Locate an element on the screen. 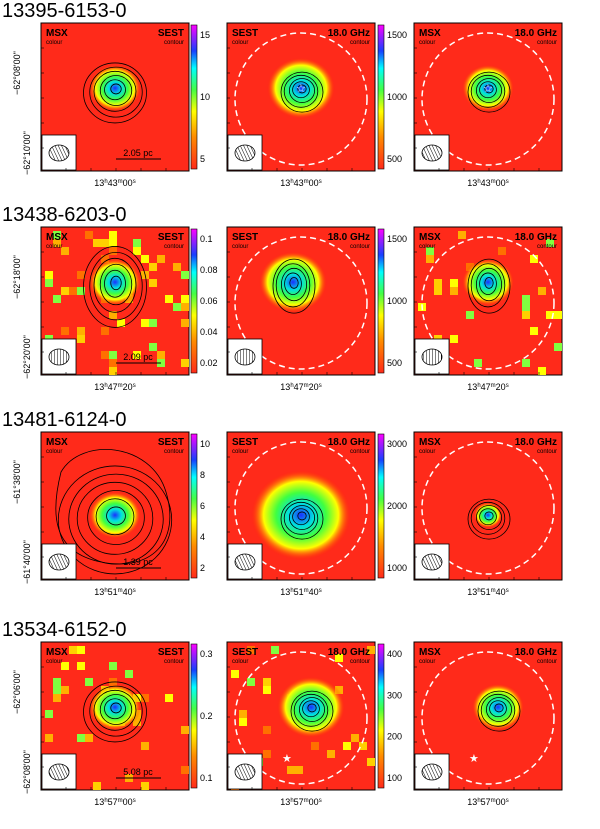 The width and height of the screenshot is (600, 829). colorbar-tick-label: 1500 is located at coordinates (397, 35).